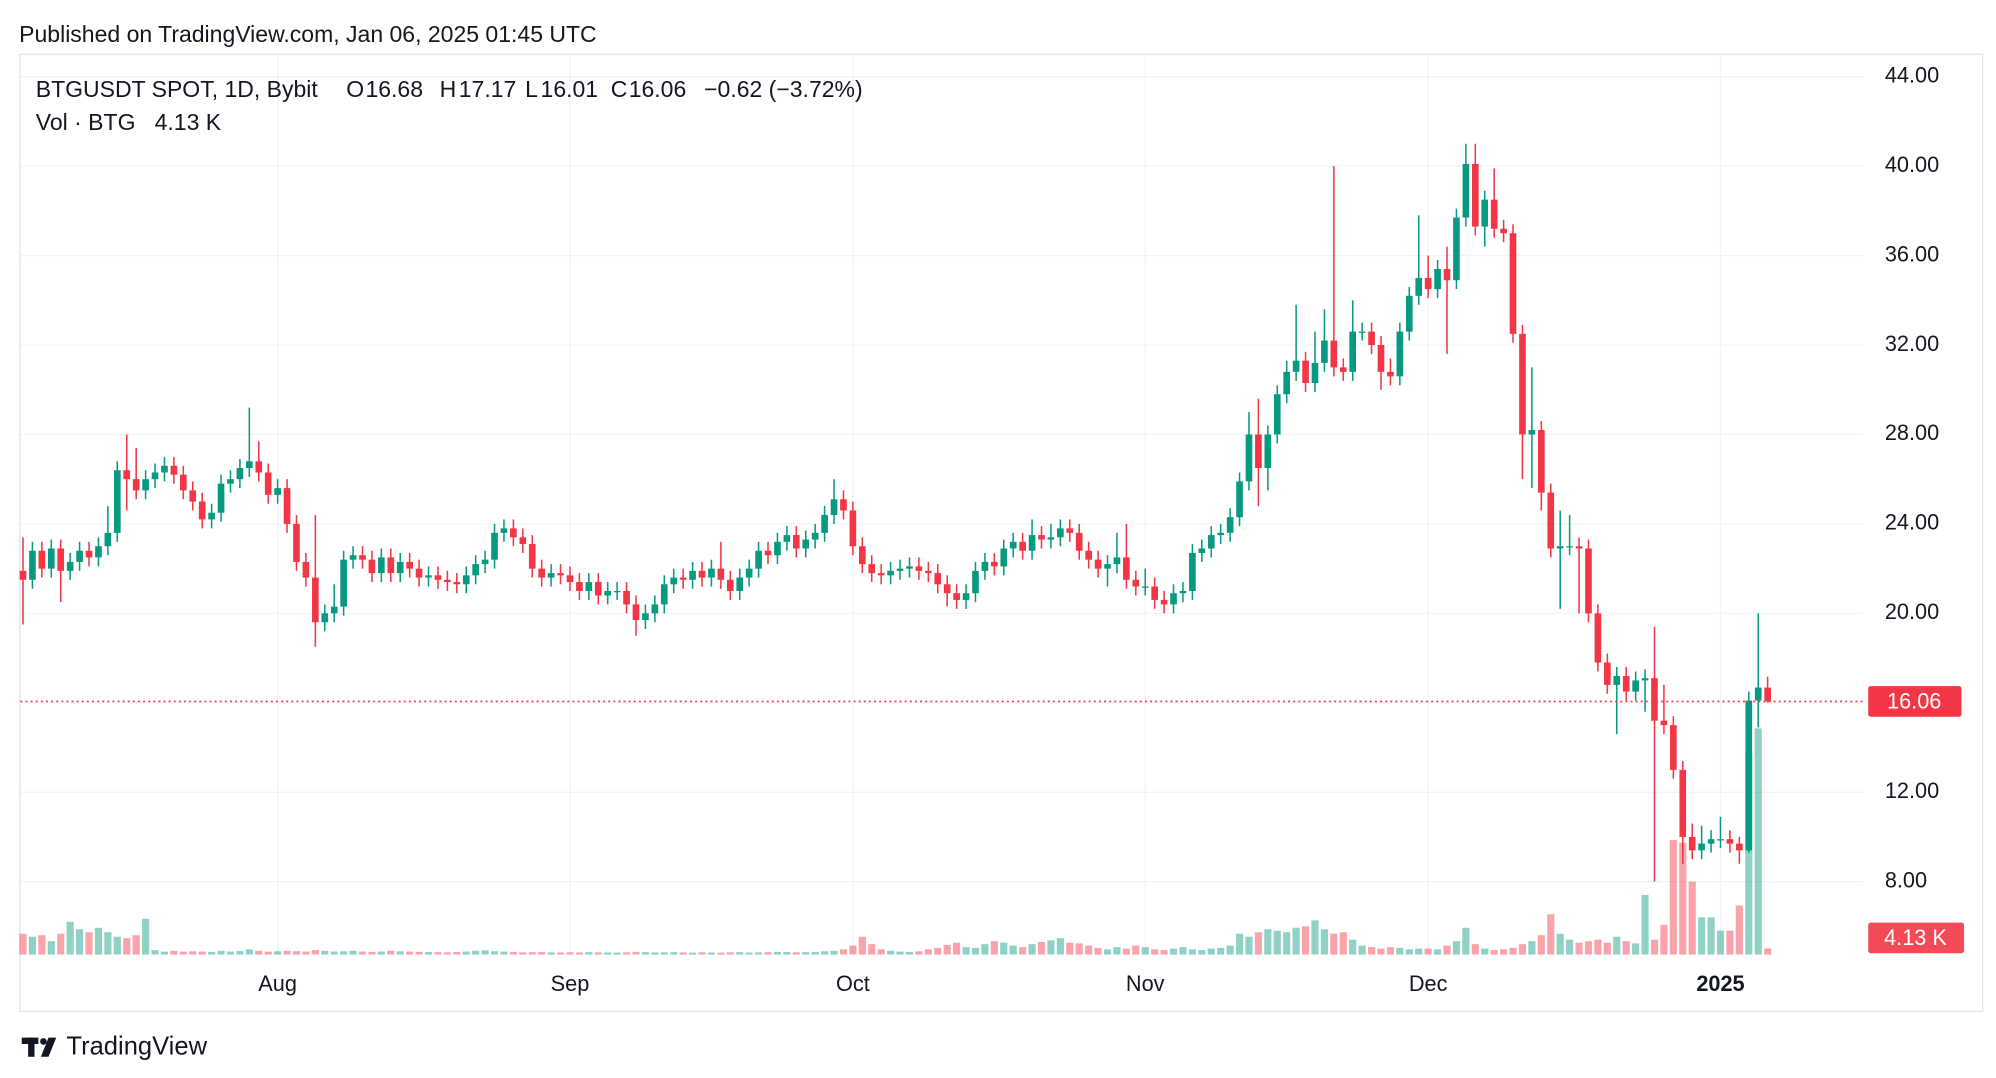  I want to click on x-tick-label: Oct, so click(853, 983).